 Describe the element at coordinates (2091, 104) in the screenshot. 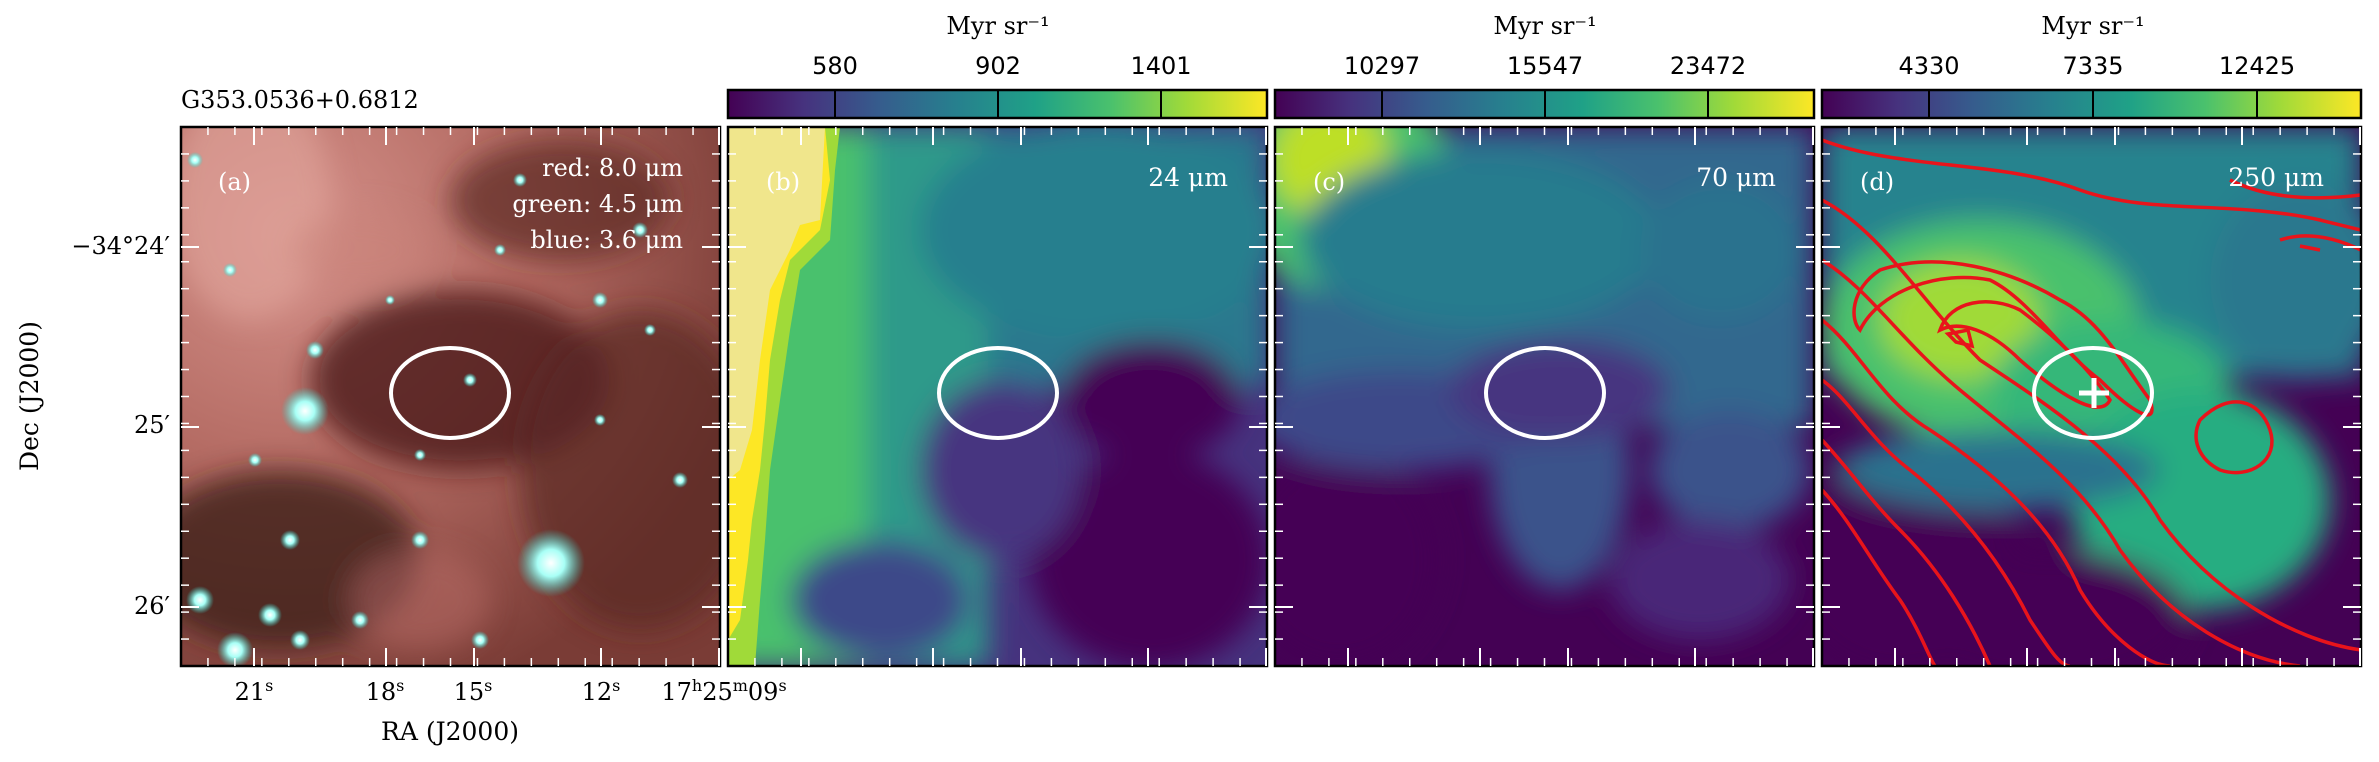

I see `panel-d-colorbar` at that location.